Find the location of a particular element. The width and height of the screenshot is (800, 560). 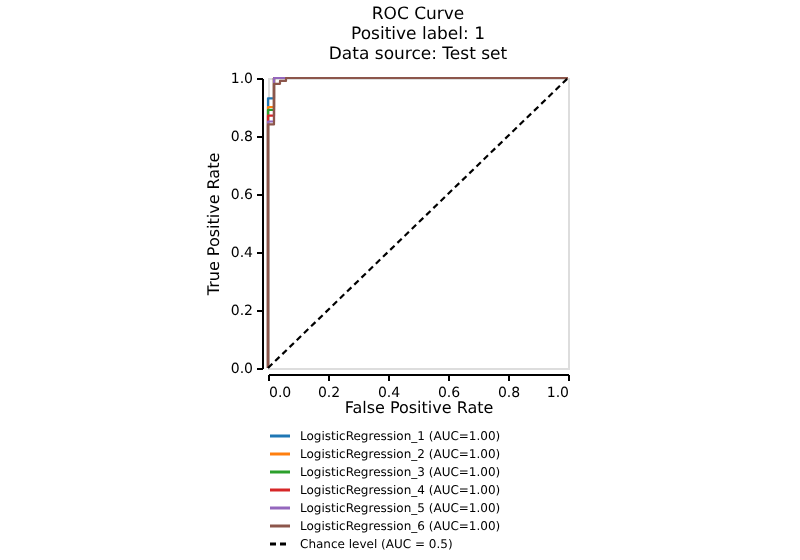

y-axis-title: True Positive Rate is located at coordinates (213, 225).